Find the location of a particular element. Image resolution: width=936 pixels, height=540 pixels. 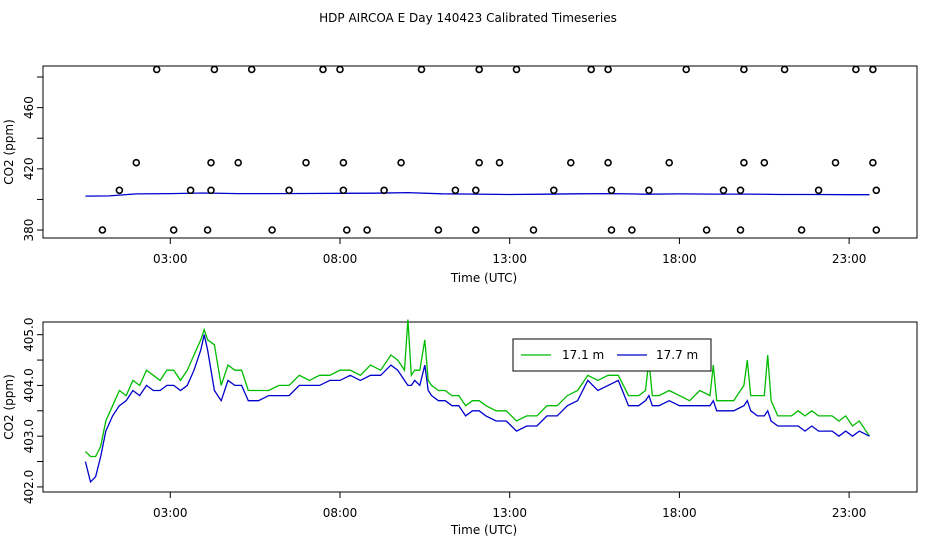

top-y-axis: 380 420 460 is located at coordinates (32, 159).